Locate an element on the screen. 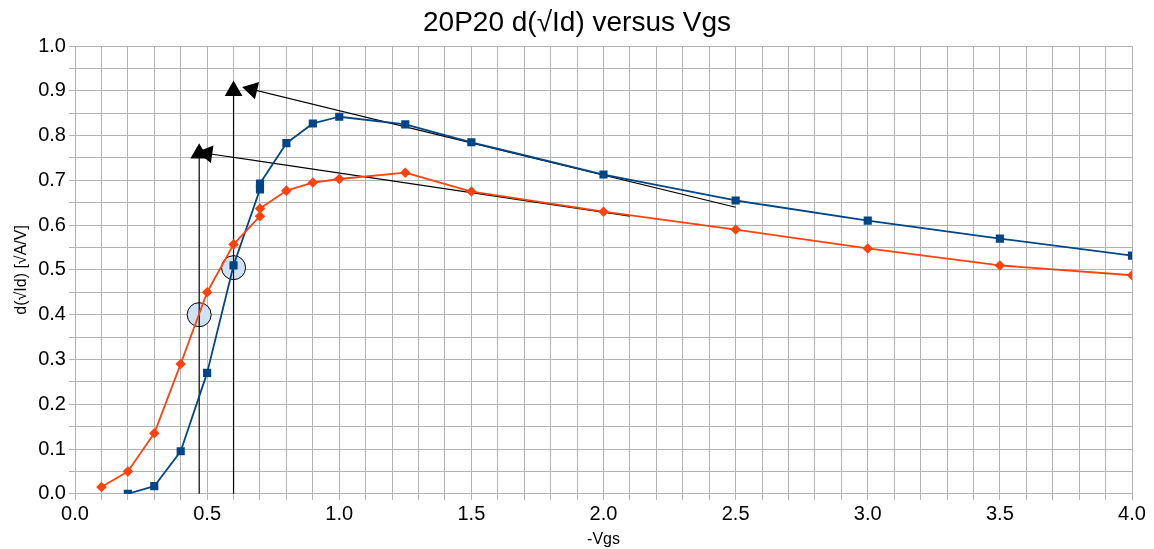 This screenshot has height=549, width=1154. y-axis-title: d(√Id) [√A/V] is located at coordinates (21, 270).